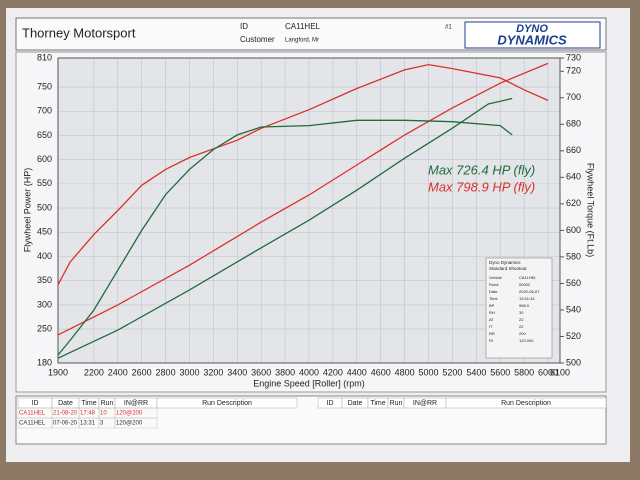  I want to click on logo: DYNO, so click(532, 29).